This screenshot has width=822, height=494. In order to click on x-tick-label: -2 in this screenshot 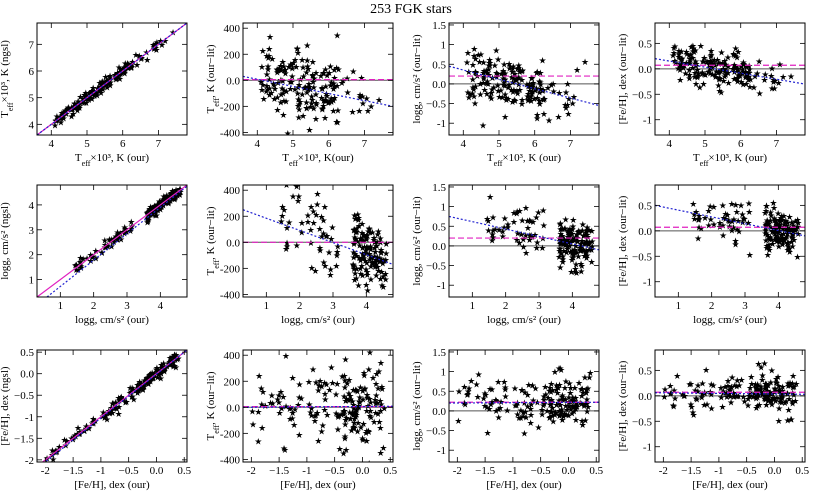, I will do `click(457, 471)`.